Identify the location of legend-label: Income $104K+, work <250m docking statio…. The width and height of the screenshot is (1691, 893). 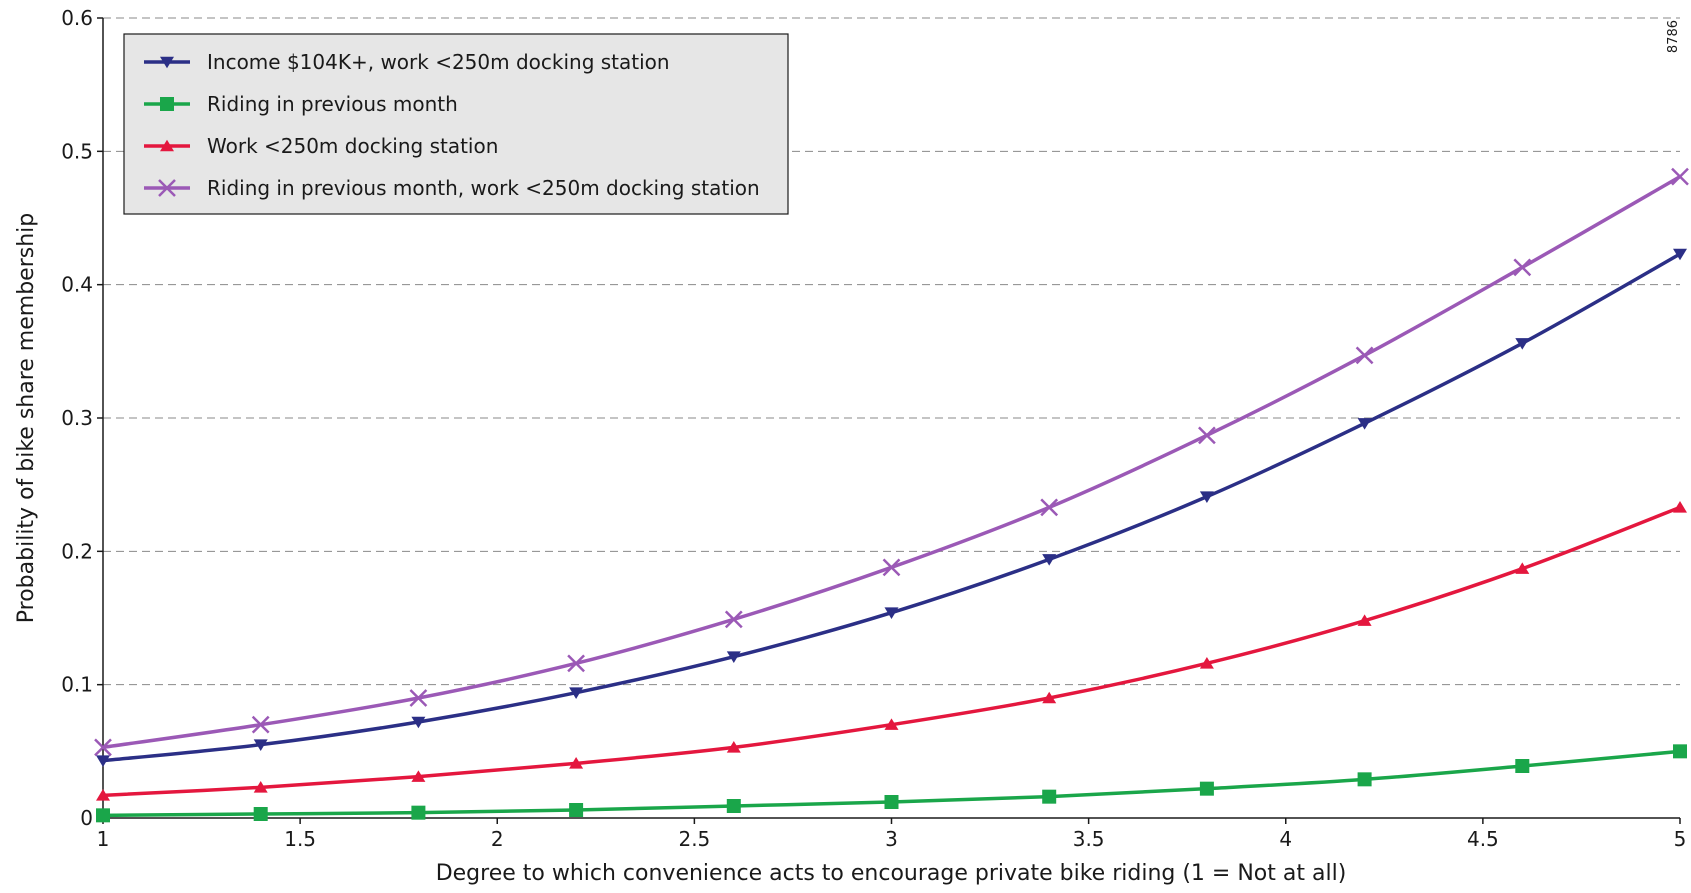
(438, 62).